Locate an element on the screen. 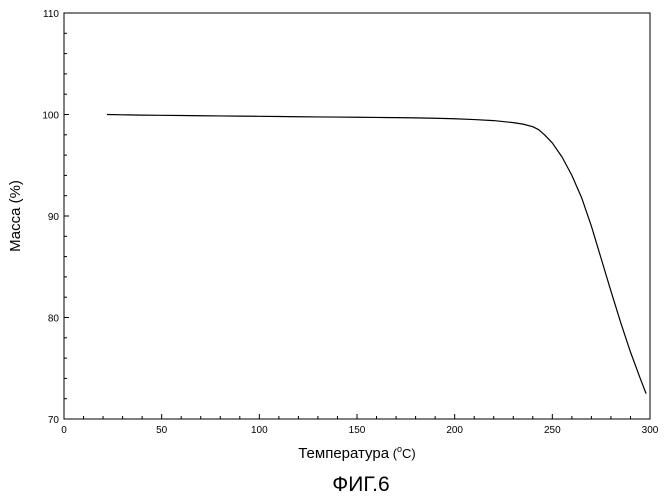  y-tick-label: 100 is located at coordinates (50, 116).